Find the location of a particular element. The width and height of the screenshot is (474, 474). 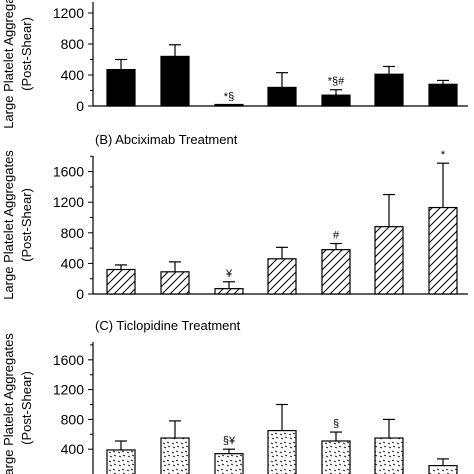

panel-b-ylabel-line1: Large Platelet Aggregates is located at coordinates (8, 225).